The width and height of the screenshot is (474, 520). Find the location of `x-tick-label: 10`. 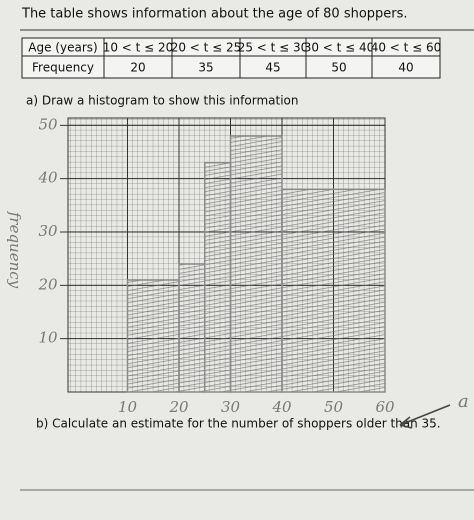

x-tick-label: 10 is located at coordinates (128, 407).